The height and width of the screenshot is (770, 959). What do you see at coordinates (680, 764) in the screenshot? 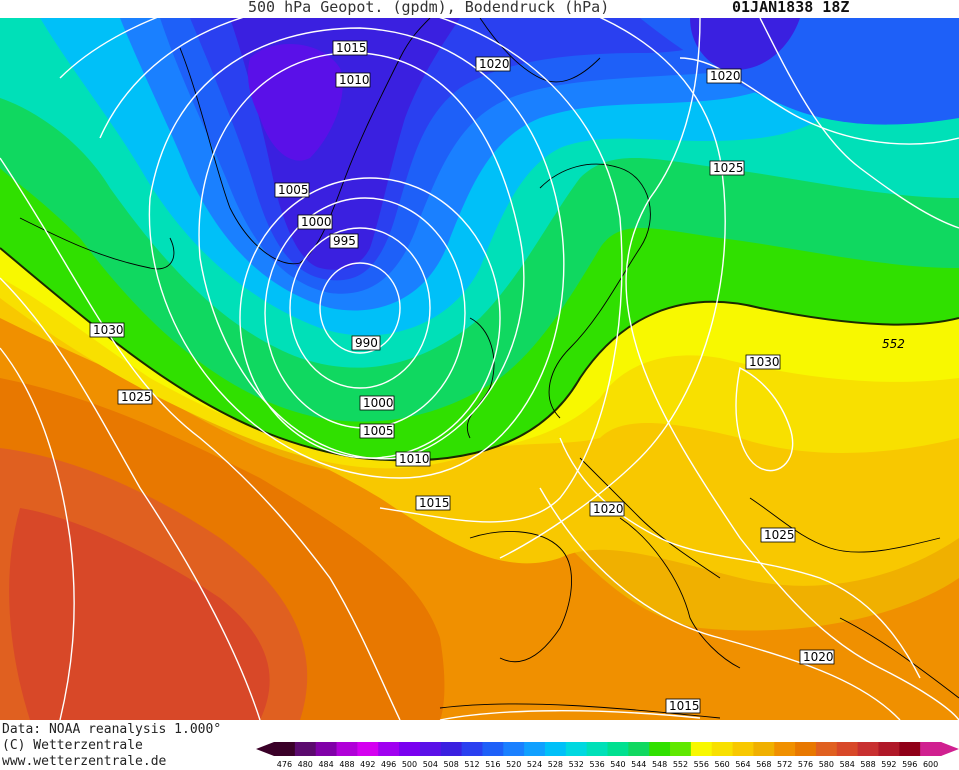
I see `legend-tick-label: 552` at bounding box center [680, 764].